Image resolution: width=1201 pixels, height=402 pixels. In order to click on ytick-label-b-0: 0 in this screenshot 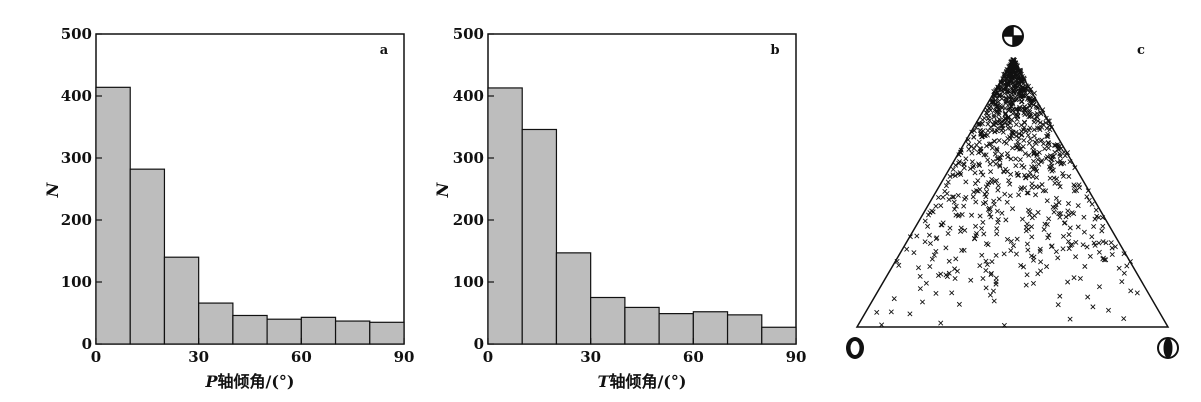, I will do `click(479, 344)`.